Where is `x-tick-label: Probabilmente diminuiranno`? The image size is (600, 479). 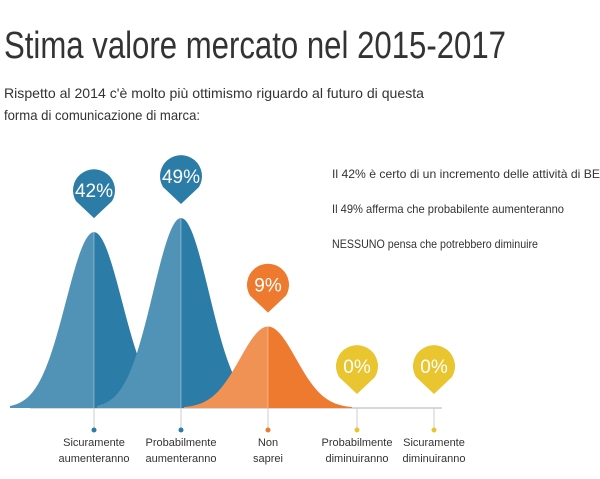 x-tick-label: Probabilmente diminuiranno is located at coordinates (357, 451).